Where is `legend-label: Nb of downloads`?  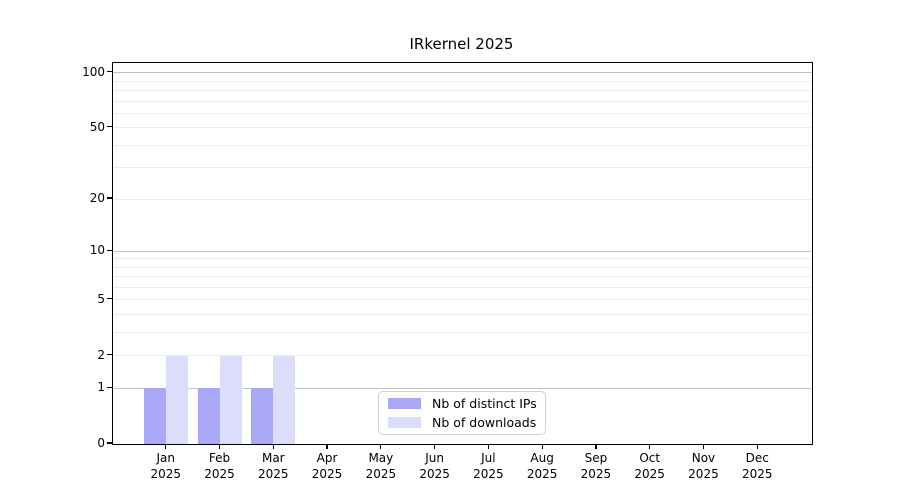 legend-label: Nb of downloads is located at coordinates (484, 422).